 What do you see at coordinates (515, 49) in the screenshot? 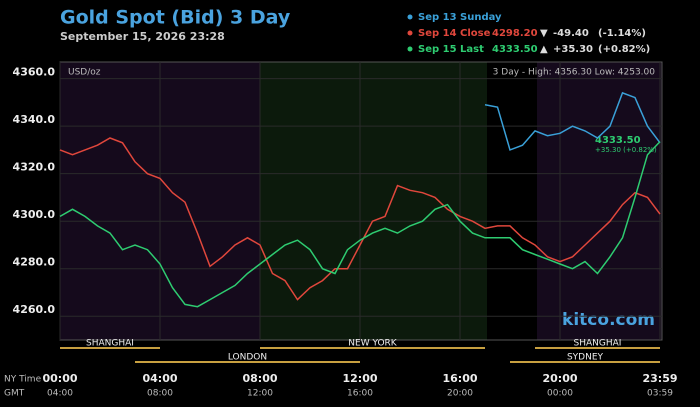
I see `legend-value: 4333.50` at bounding box center [515, 49].